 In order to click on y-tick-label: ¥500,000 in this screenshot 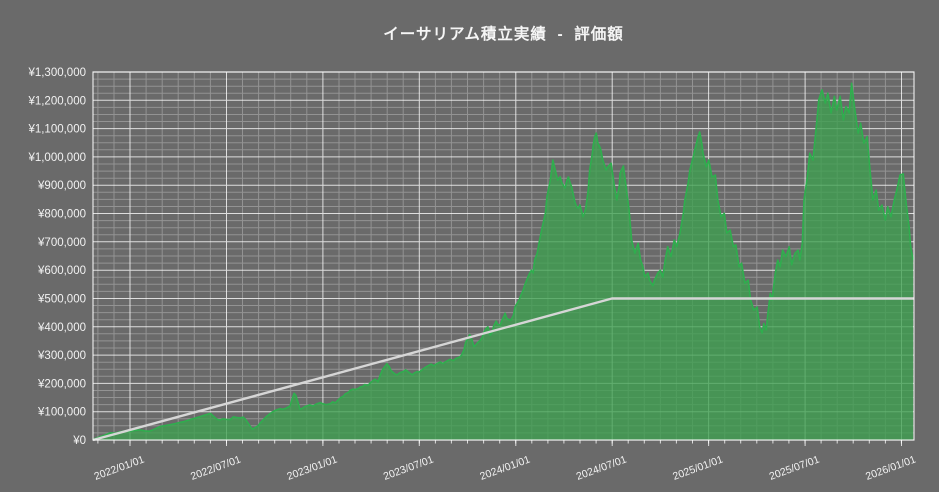, I will do `click(61, 300)`.